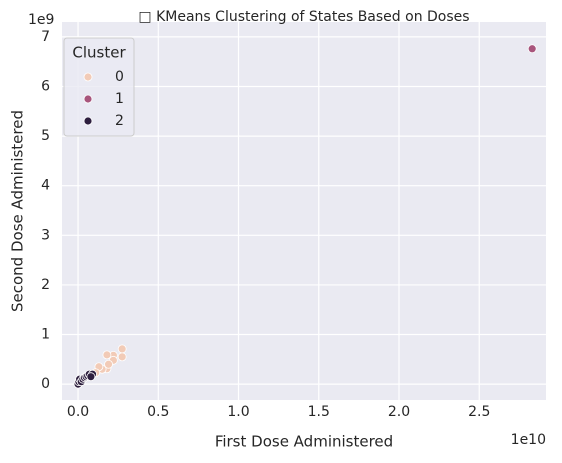 This screenshot has width=562, height=463. What do you see at coordinates (479, 412) in the screenshot?
I see `x-tick-label: 2.5` at bounding box center [479, 412].